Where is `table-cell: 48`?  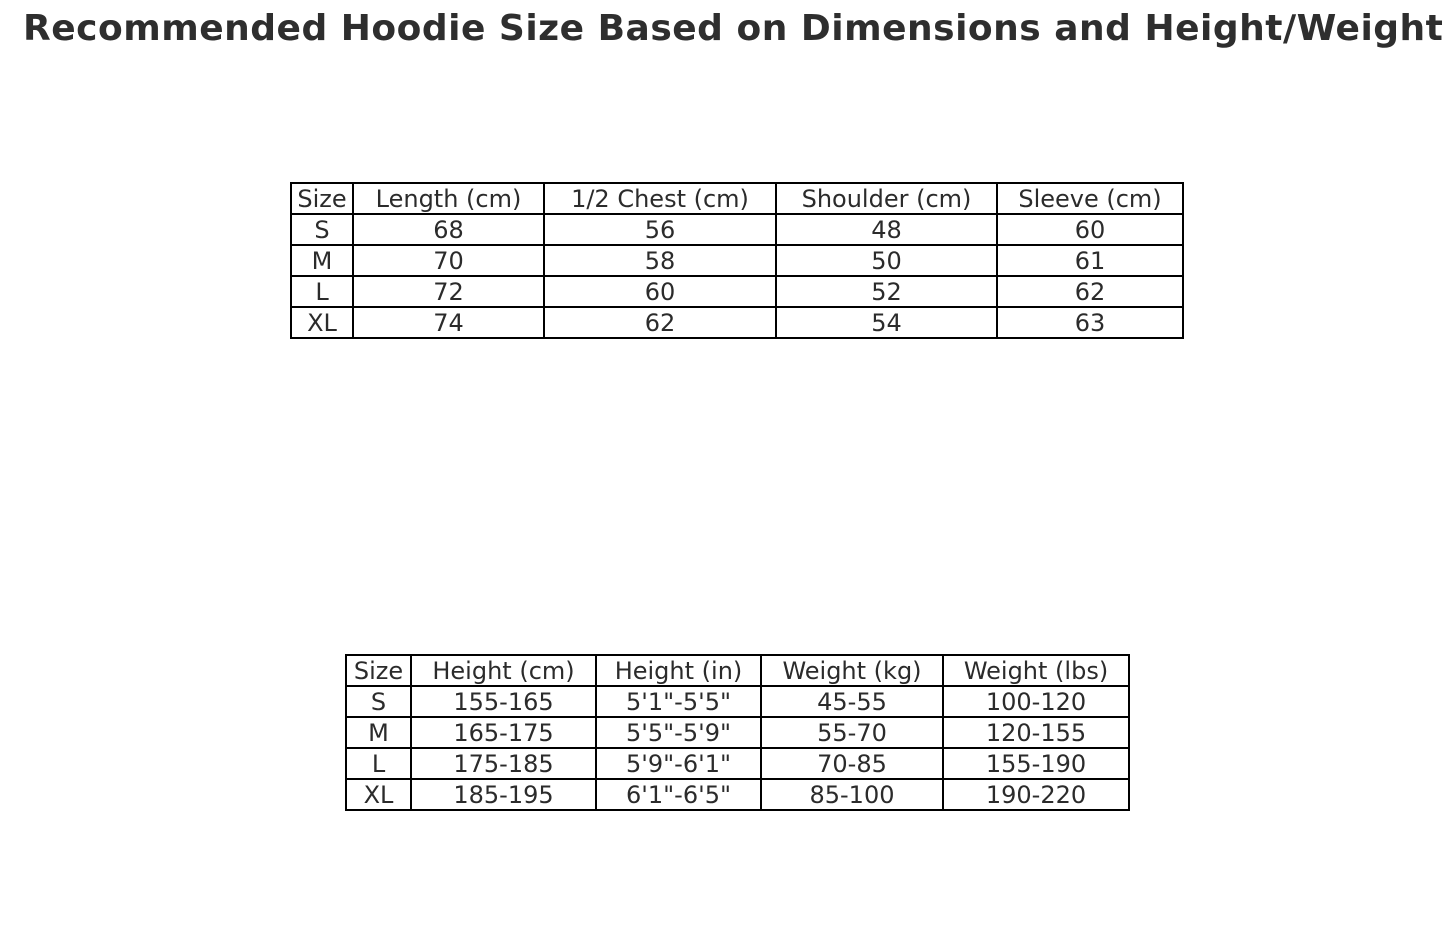
table-cell: 48 is located at coordinates (886, 229).